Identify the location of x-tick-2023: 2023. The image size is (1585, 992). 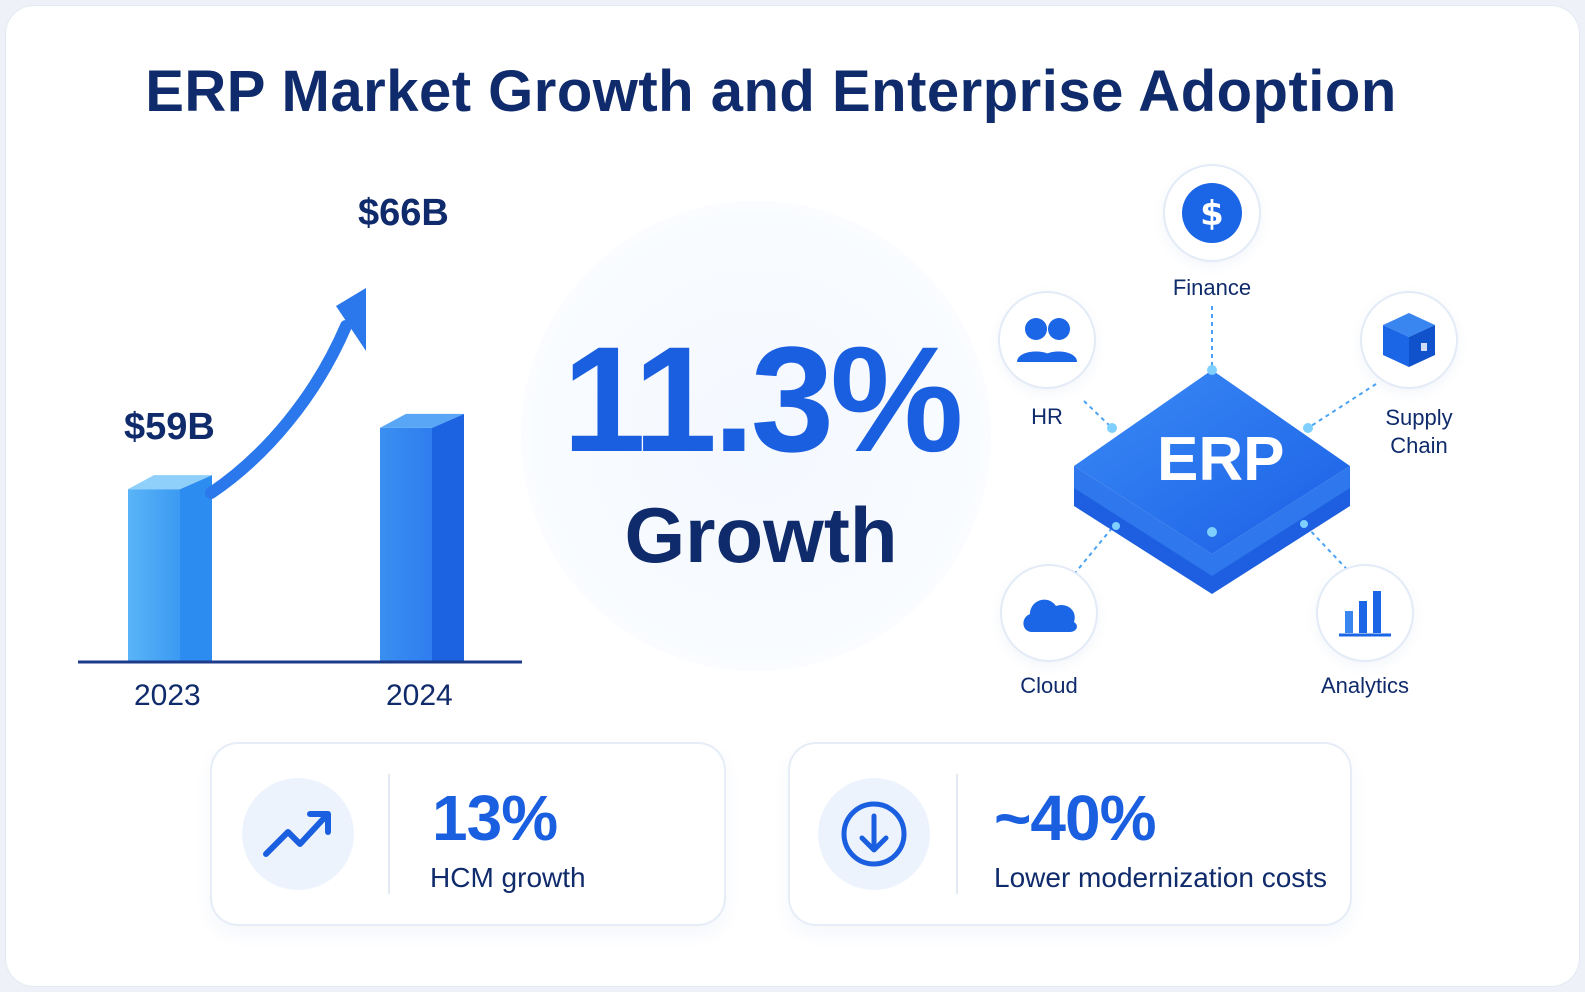
(167, 695).